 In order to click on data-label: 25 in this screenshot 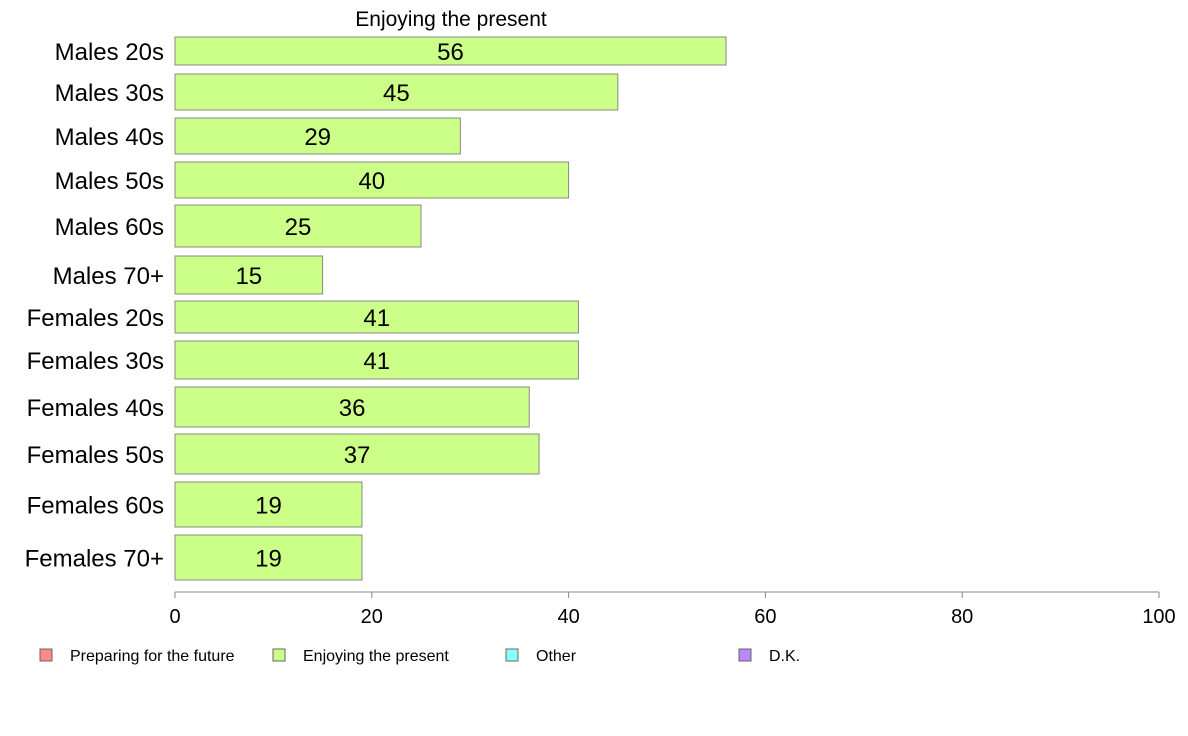, I will do `click(298, 227)`.